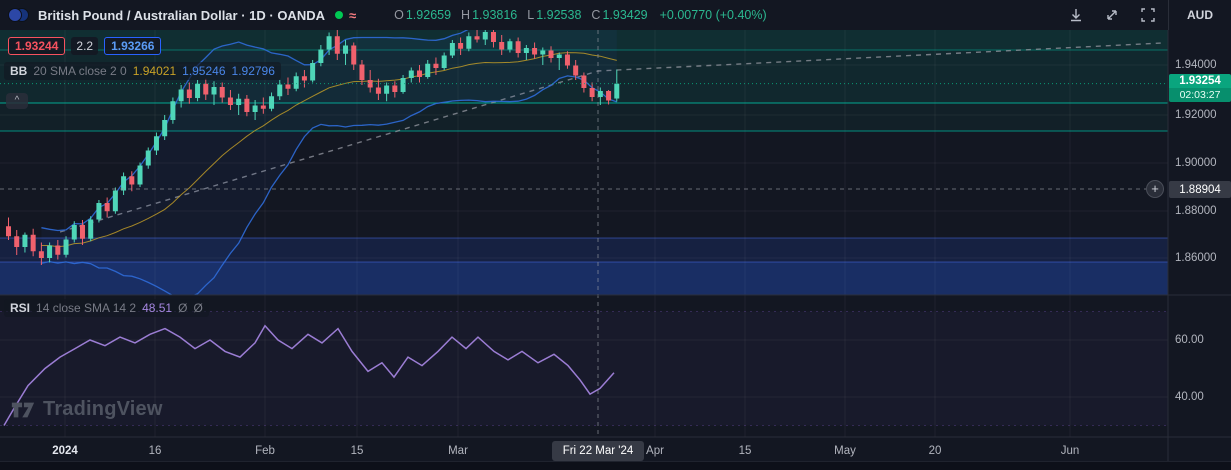  I want to click on download-icon, so click(1076, 15).